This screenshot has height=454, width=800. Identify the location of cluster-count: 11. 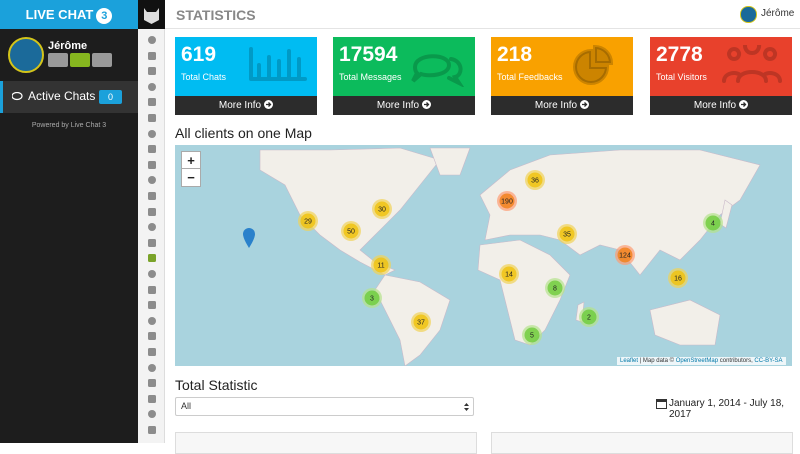
(380, 266).